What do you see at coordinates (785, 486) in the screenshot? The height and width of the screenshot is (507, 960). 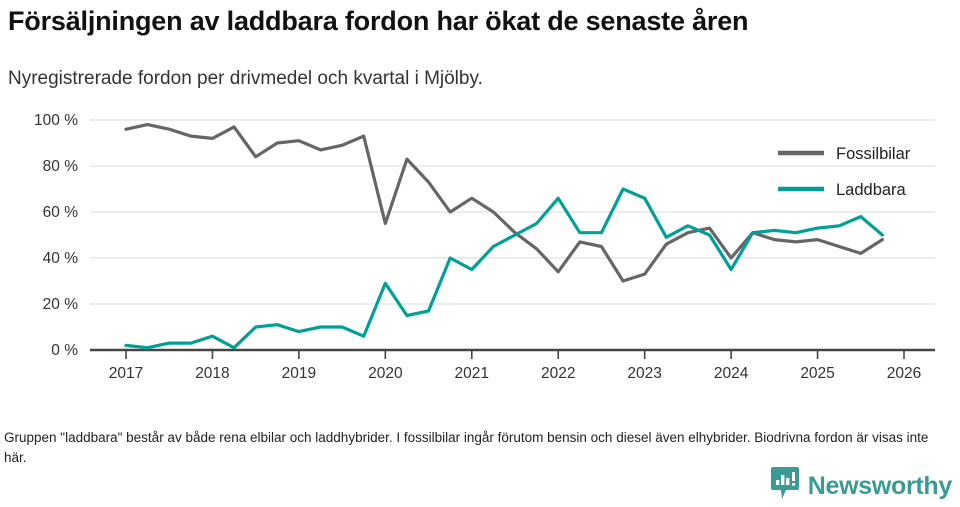 I see `newsworthy-pin-icon` at bounding box center [785, 486].